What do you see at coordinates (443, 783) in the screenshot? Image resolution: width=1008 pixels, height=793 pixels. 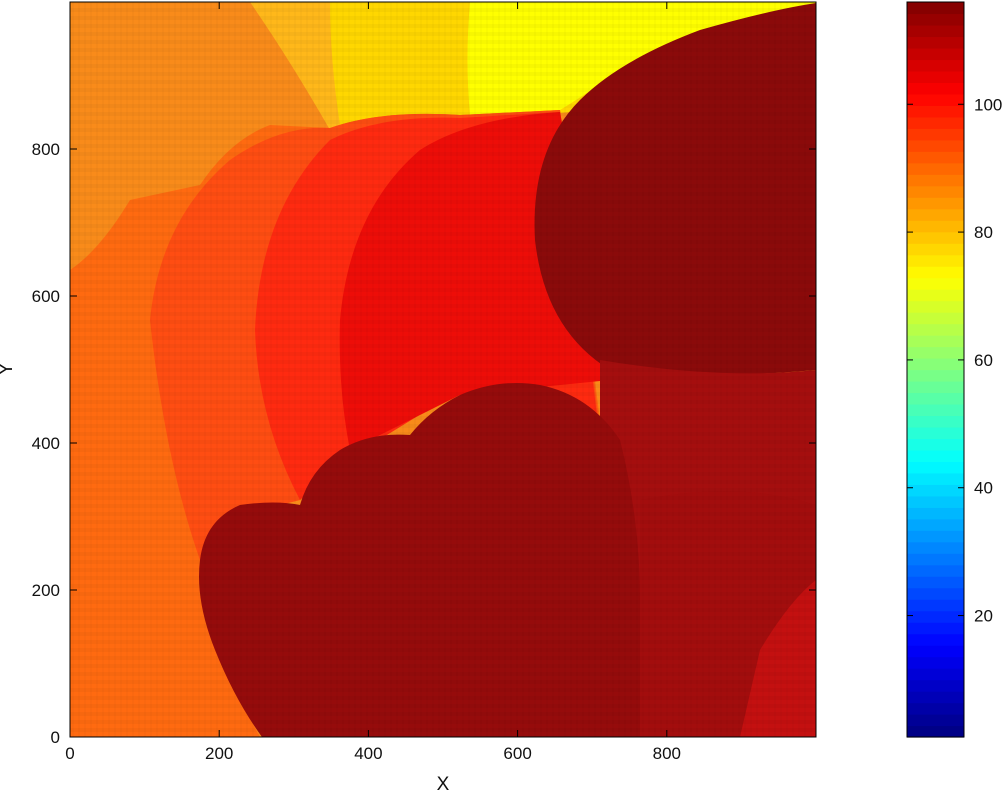 I see `x-axis-label: X` at bounding box center [443, 783].